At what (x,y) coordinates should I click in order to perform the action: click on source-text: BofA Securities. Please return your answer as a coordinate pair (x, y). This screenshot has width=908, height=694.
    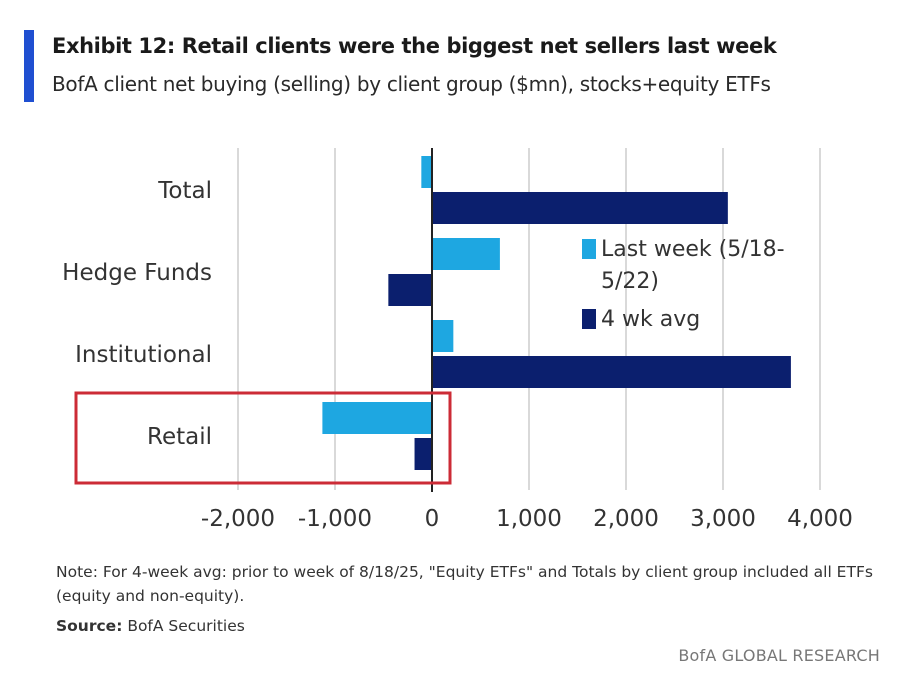
    Looking at the image, I should click on (183, 626).